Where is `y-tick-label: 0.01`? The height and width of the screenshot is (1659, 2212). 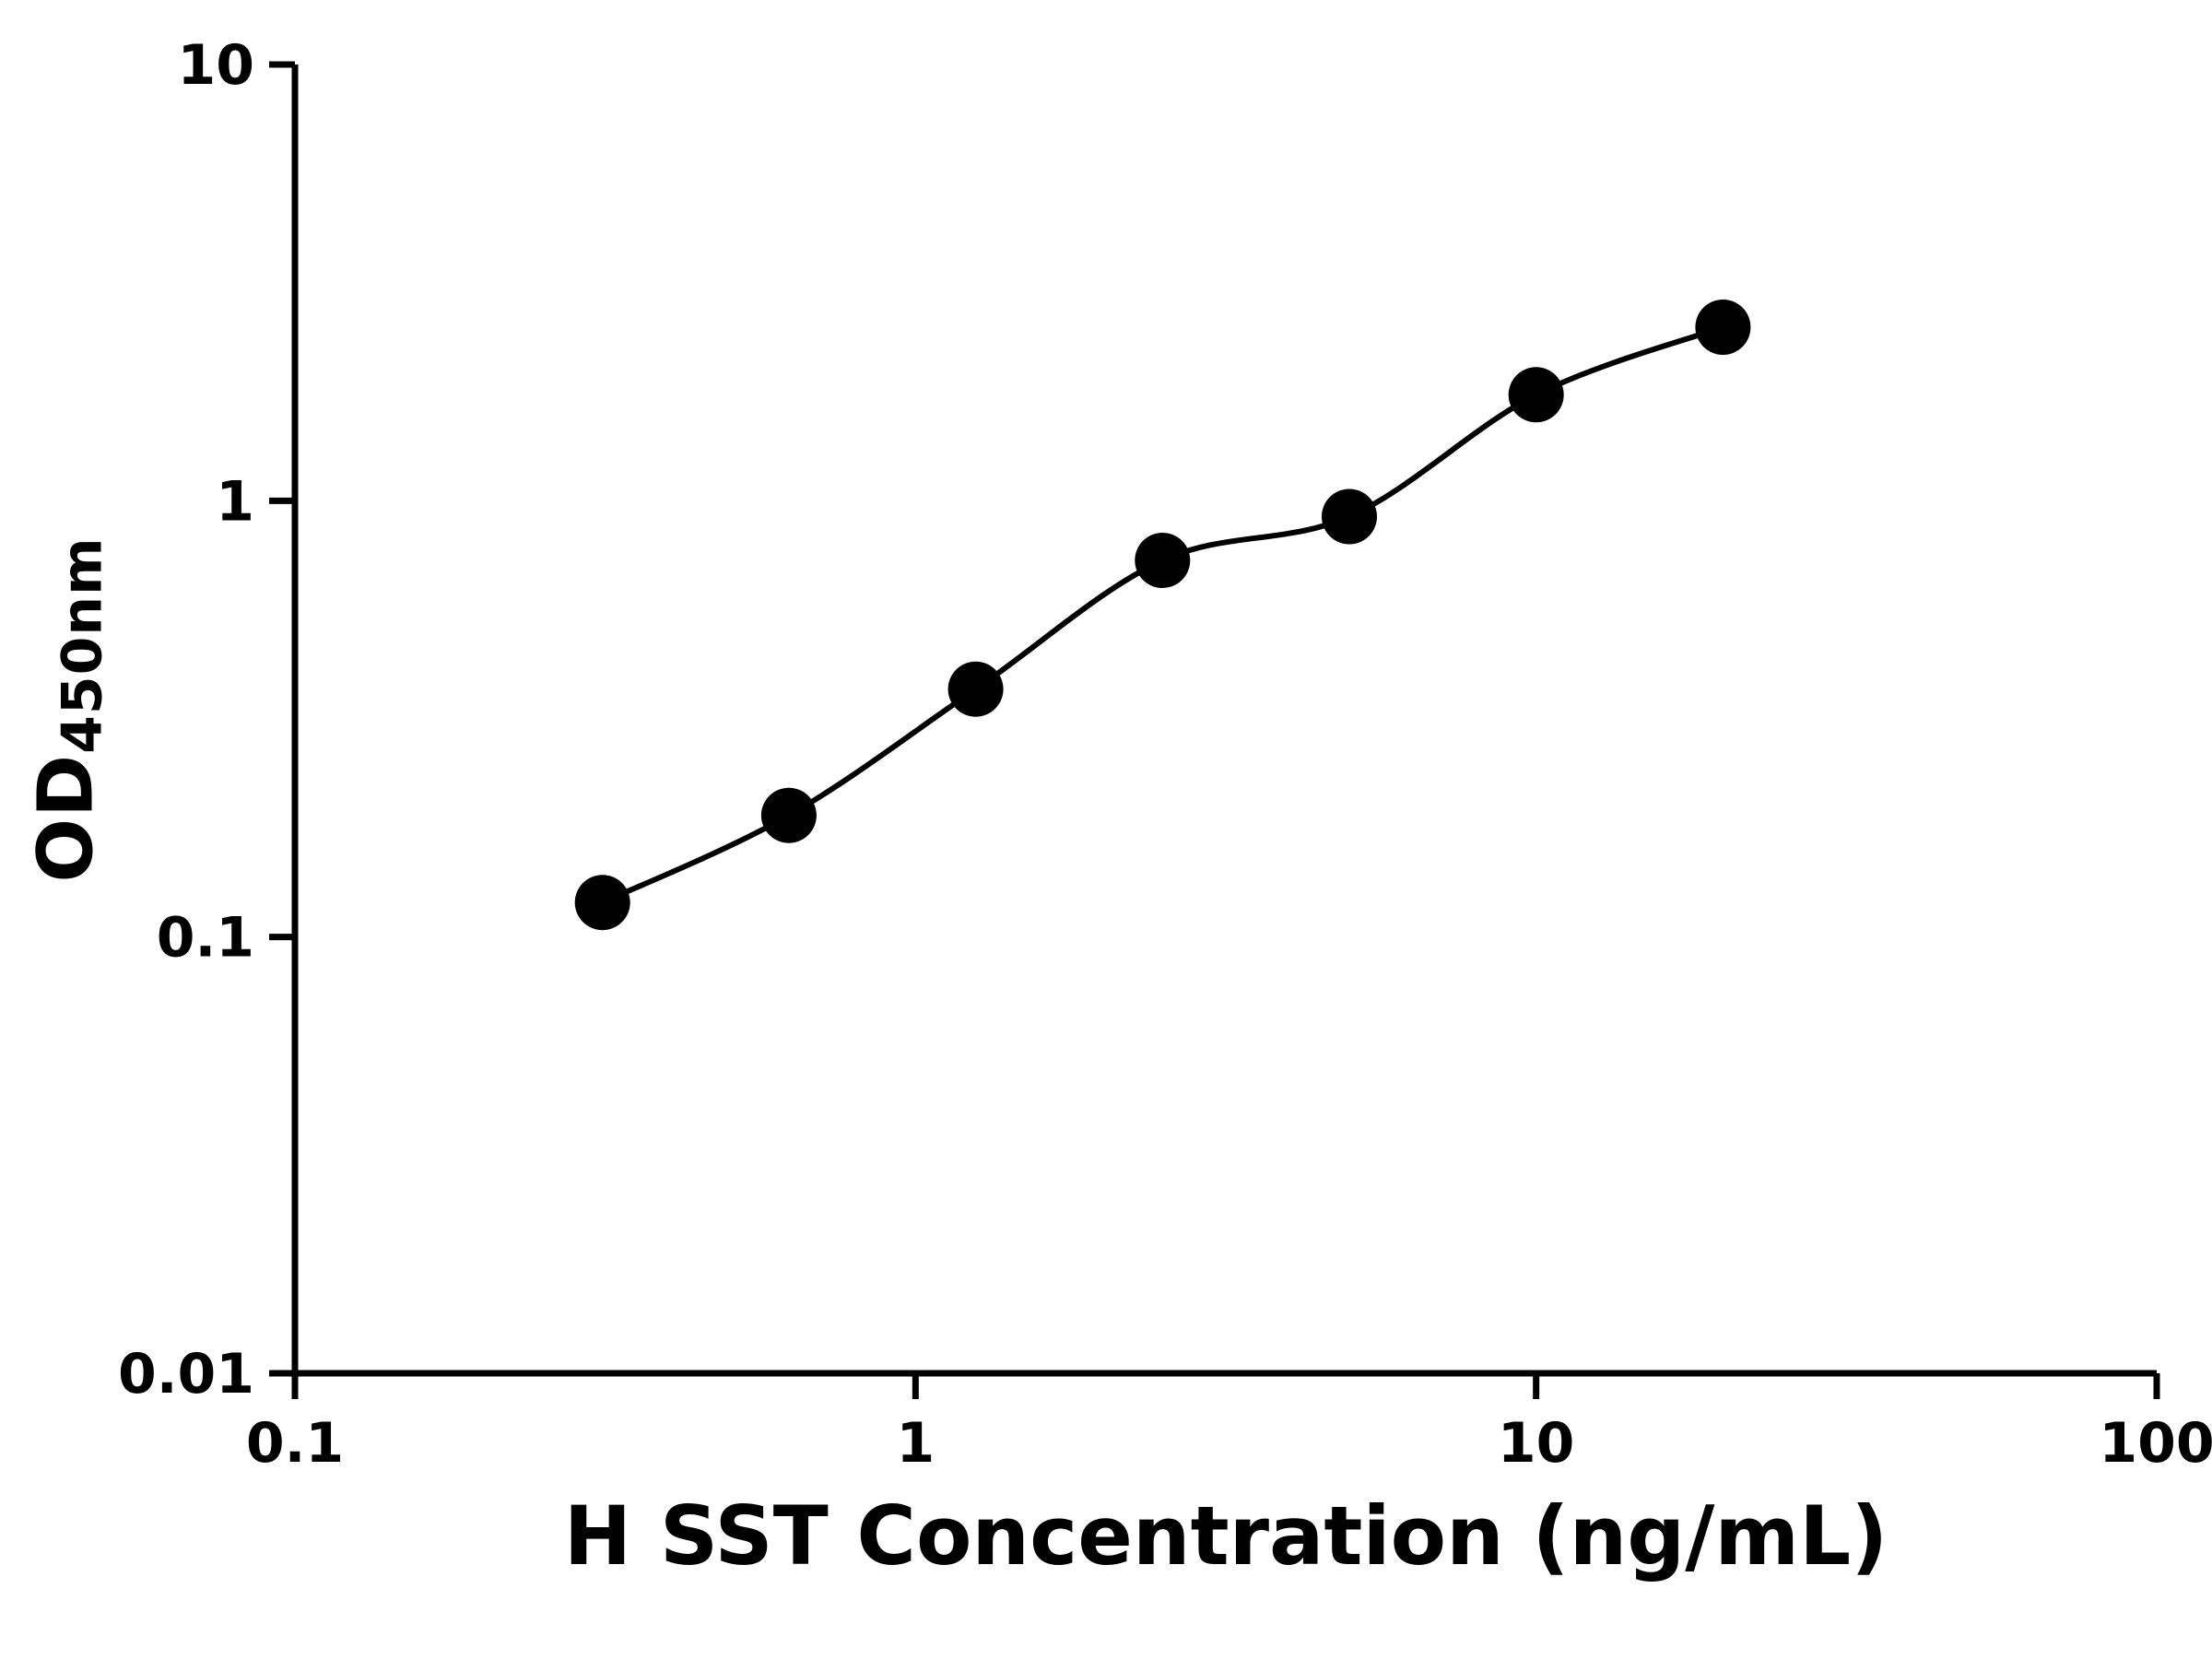
y-tick-label: 0.01 is located at coordinates (186, 1374).